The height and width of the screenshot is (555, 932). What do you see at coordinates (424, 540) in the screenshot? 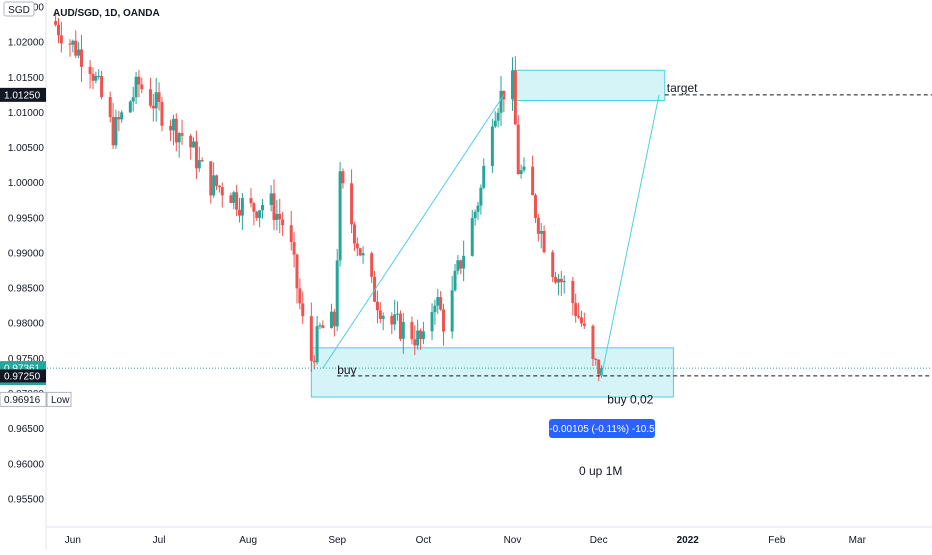
I see `x-tick-label: Oct` at bounding box center [424, 540].